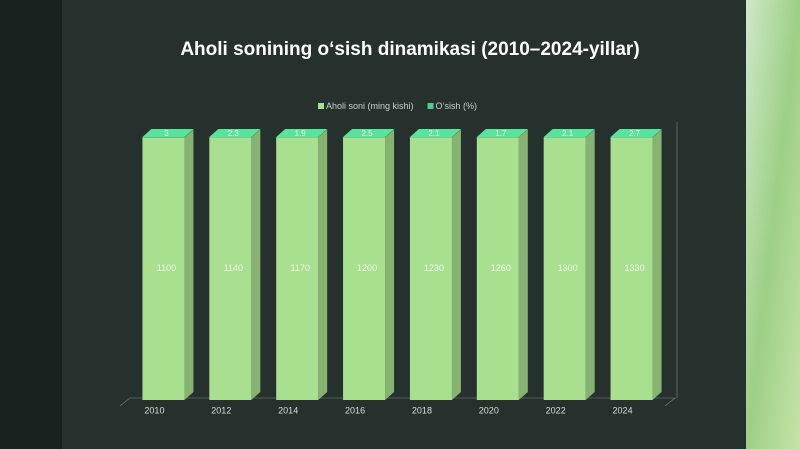  Describe the element at coordinates (370, 106) in the screenshot. I see `legend-label: Aholi soni (ming kishi)` at that location.